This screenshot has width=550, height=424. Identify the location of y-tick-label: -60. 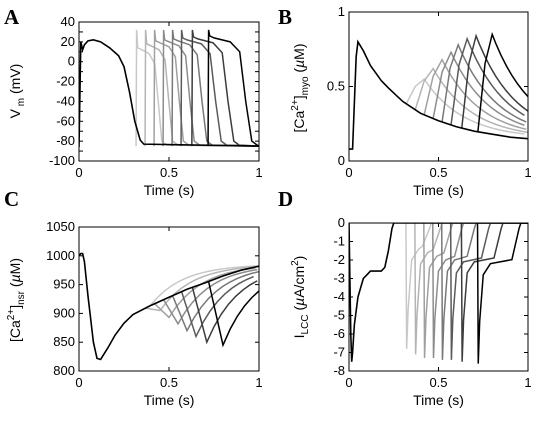
(65, 120).